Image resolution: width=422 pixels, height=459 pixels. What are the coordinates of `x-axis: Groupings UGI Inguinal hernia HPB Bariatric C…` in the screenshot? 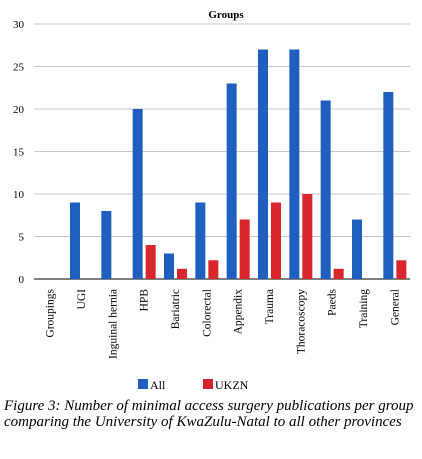 It's located at (223, 323).